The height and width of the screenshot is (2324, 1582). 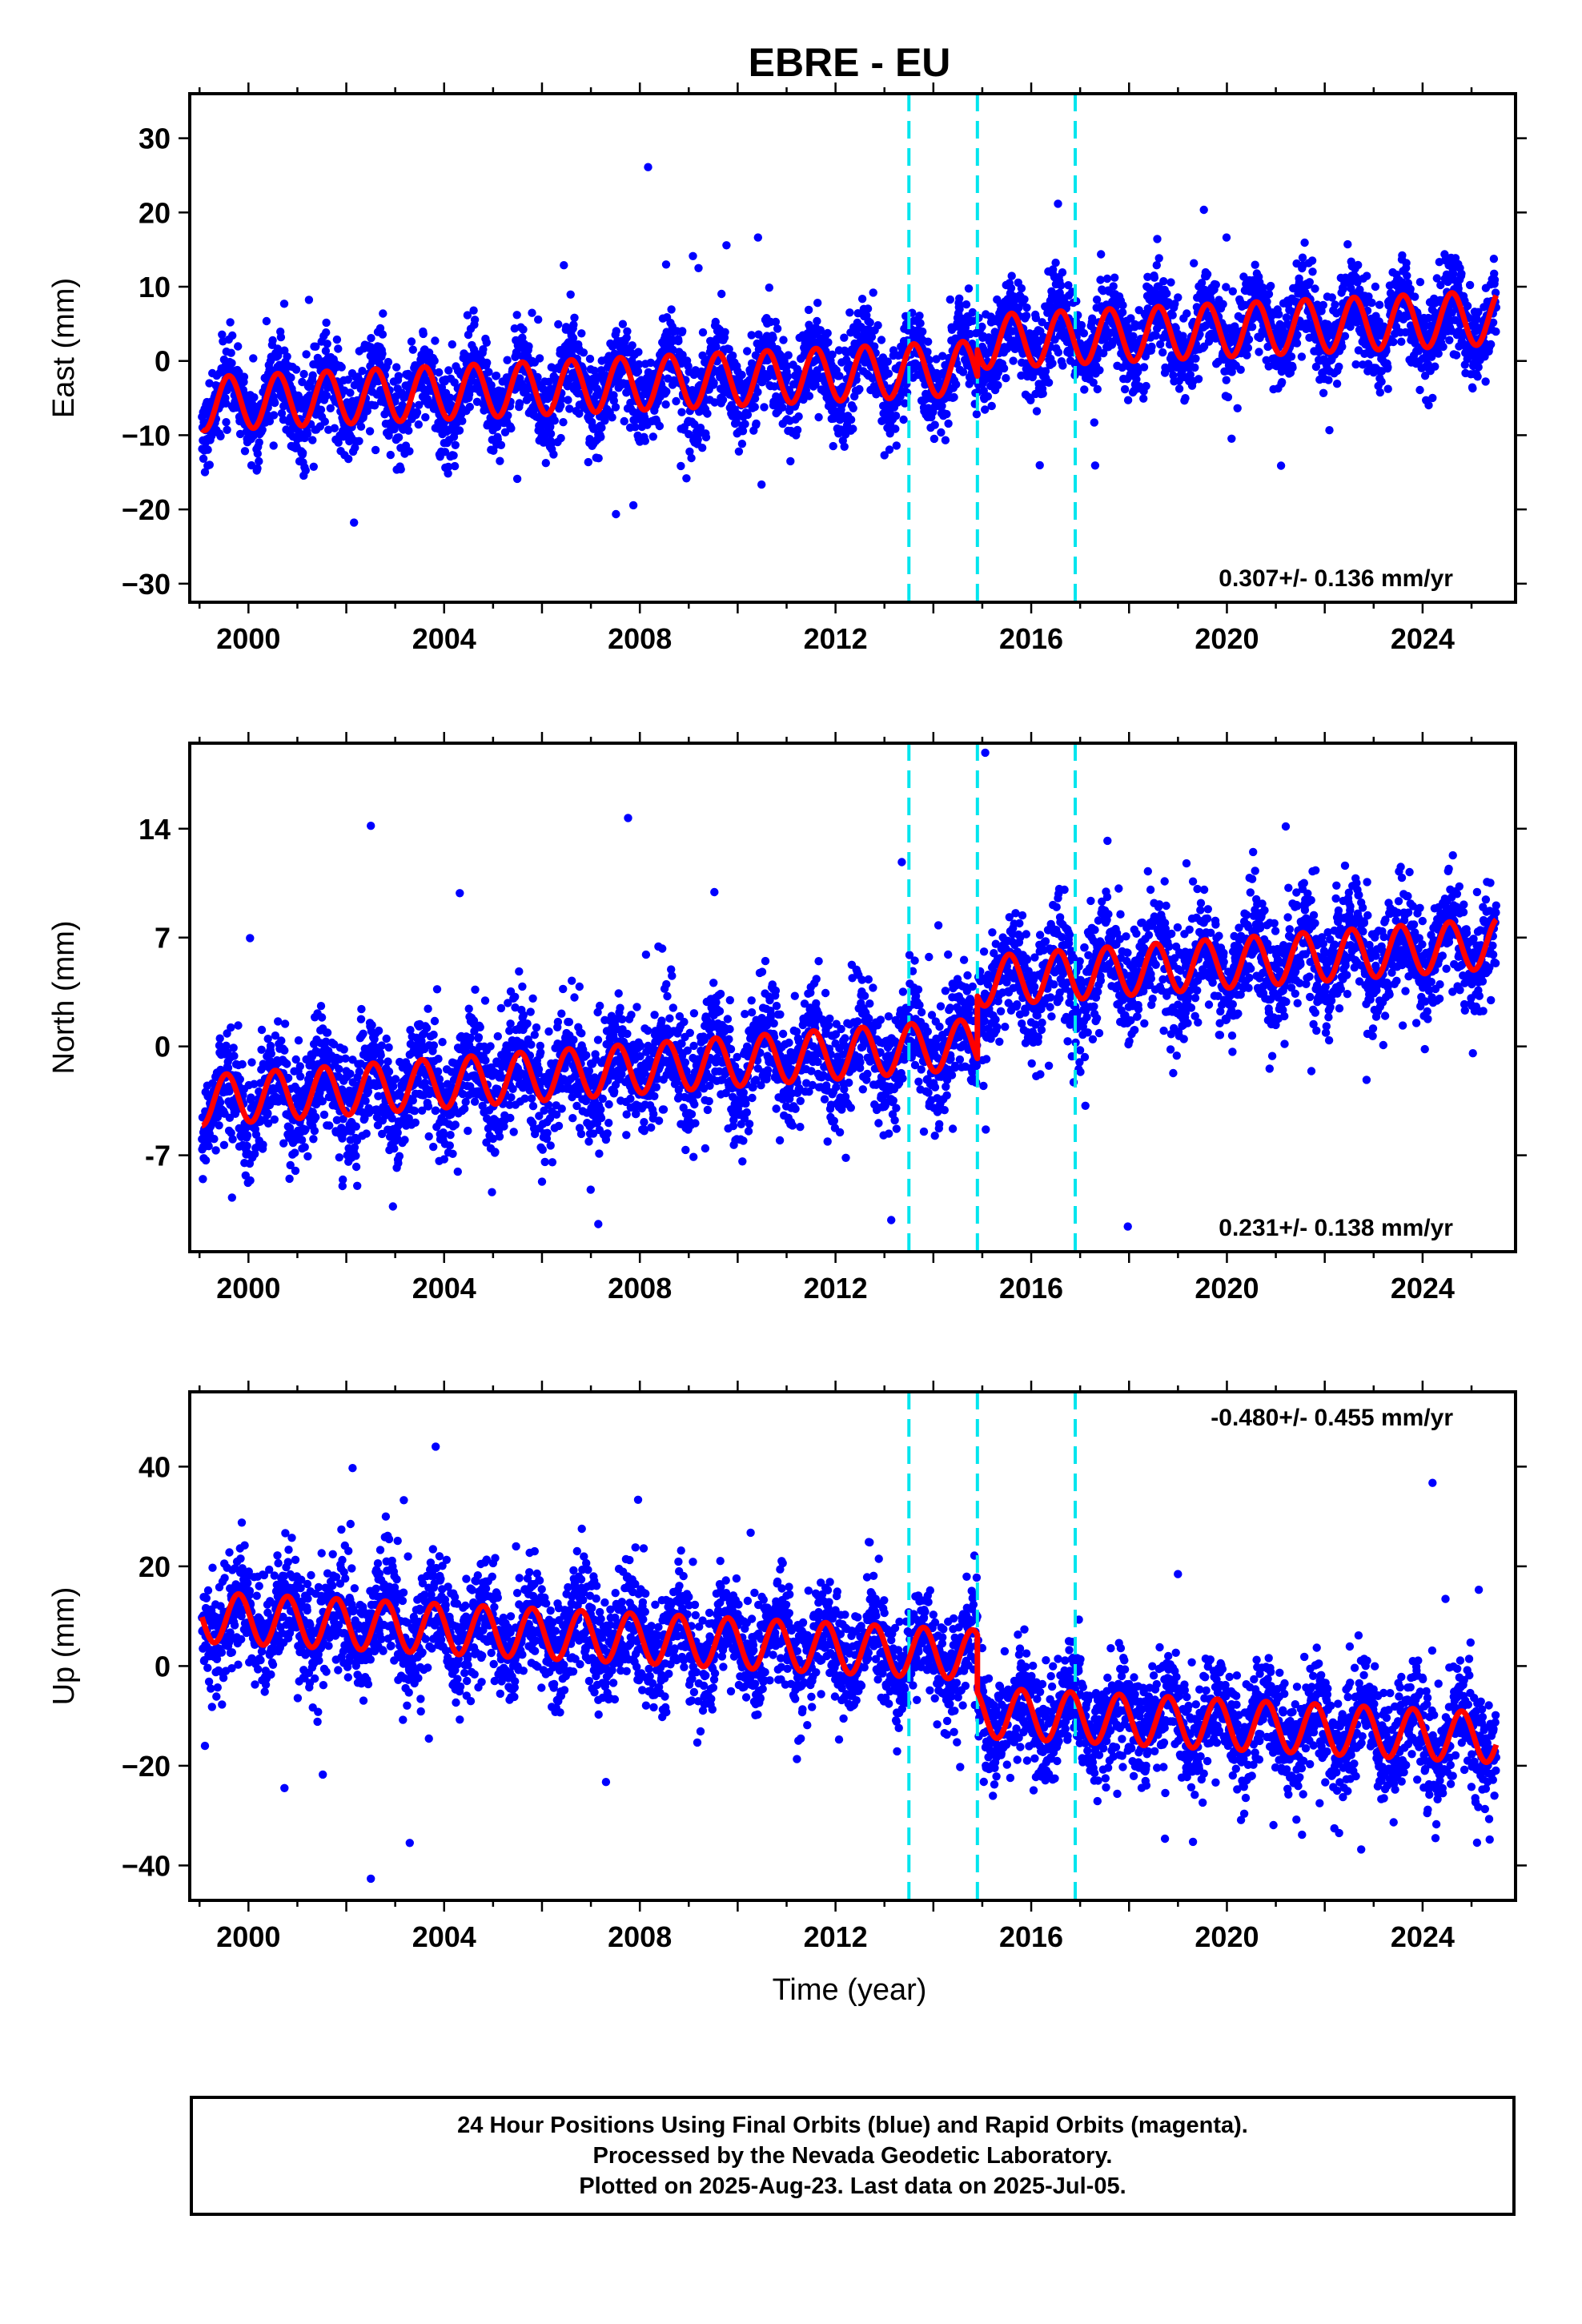 I want to click on east-y-tick-label: 10, so click(x=155, y=287).